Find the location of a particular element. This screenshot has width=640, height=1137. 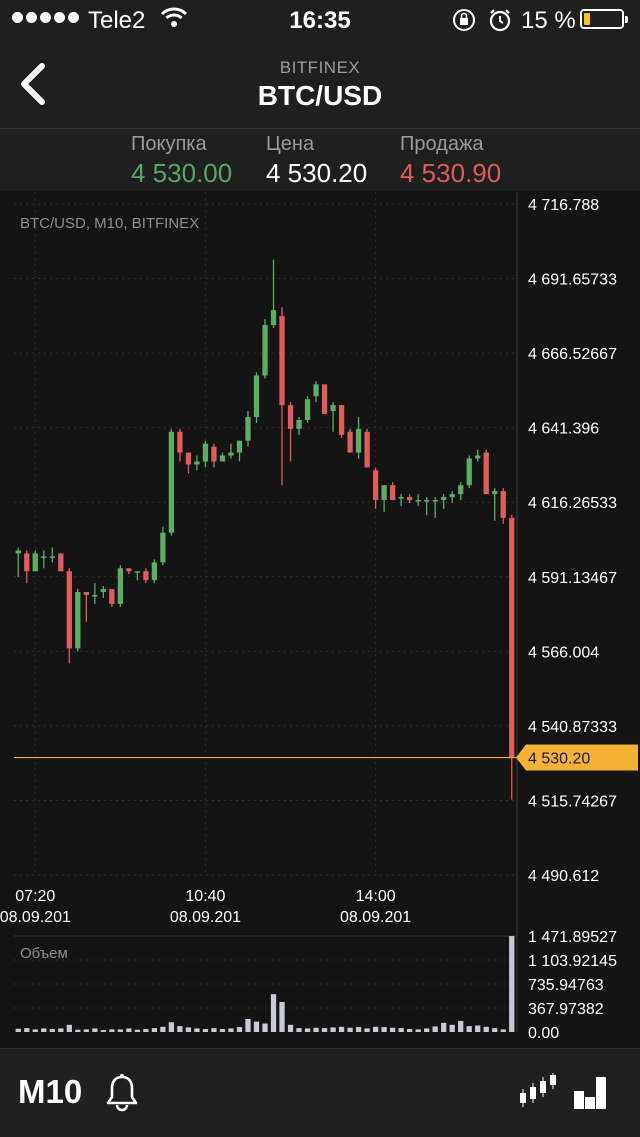

price-tick-label: 4 716.788 is located at coordinates (563, 205).